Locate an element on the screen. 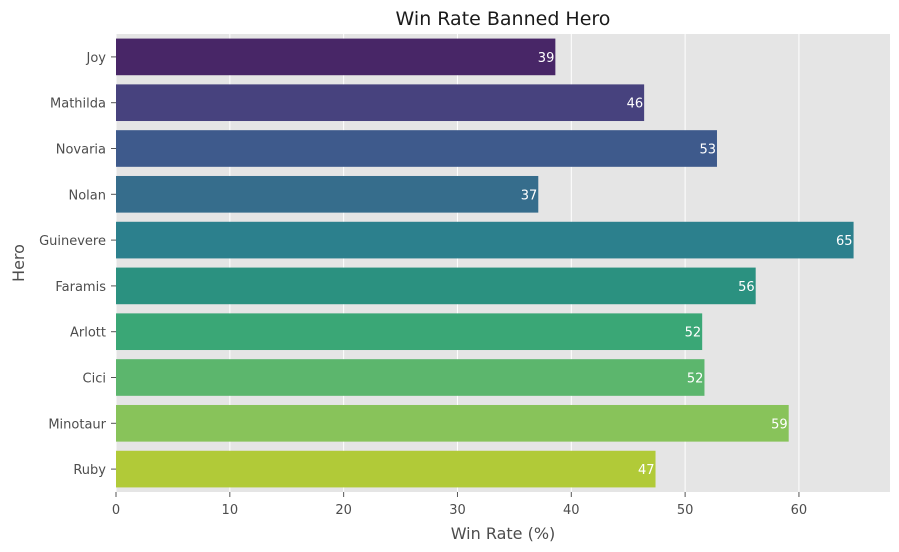 This screenshot has height=552, width=899. y-tick-label: Arlott is located at coordinates (88, 333).